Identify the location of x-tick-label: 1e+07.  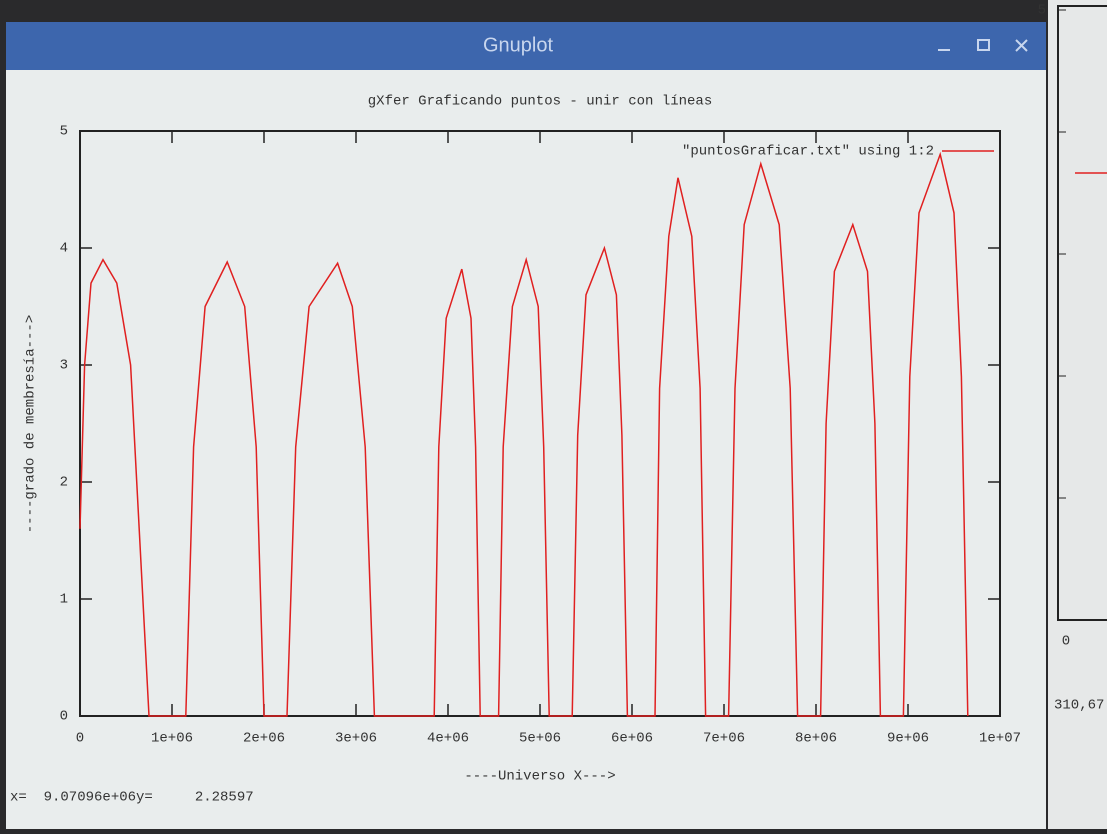
(1000, 739).